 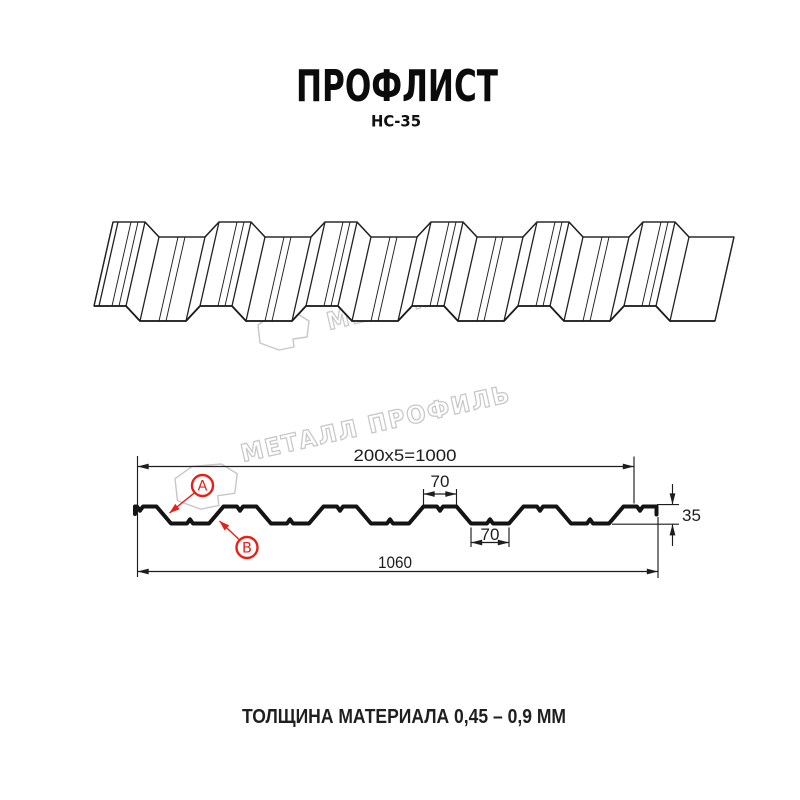 I want to click on profile-code: НС-35, so click(x=396, y=121).